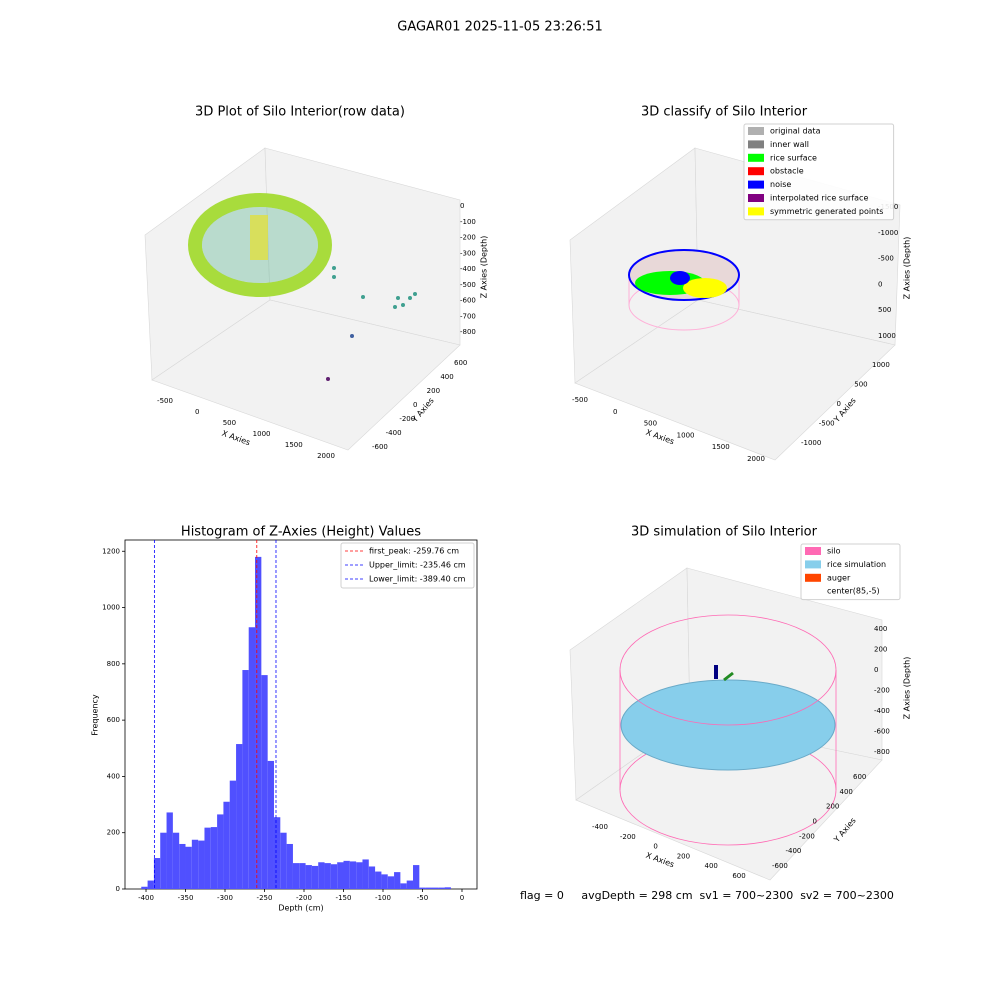  What do you see at coordinates (468, 269) in the screenshot?
I see `z-tick-label: -400` at bounding box center [468, 269].